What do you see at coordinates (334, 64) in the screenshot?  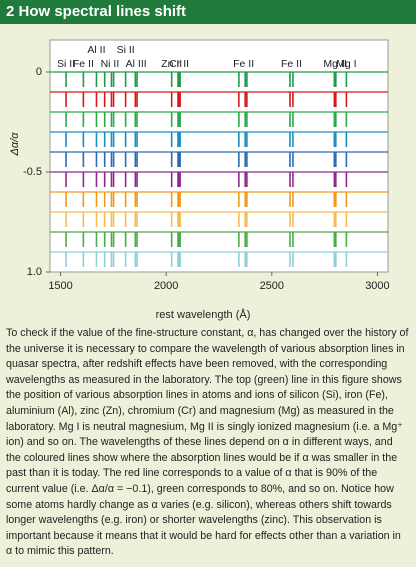 I see `line-label: Mg II` at bounding box center [334, 64].